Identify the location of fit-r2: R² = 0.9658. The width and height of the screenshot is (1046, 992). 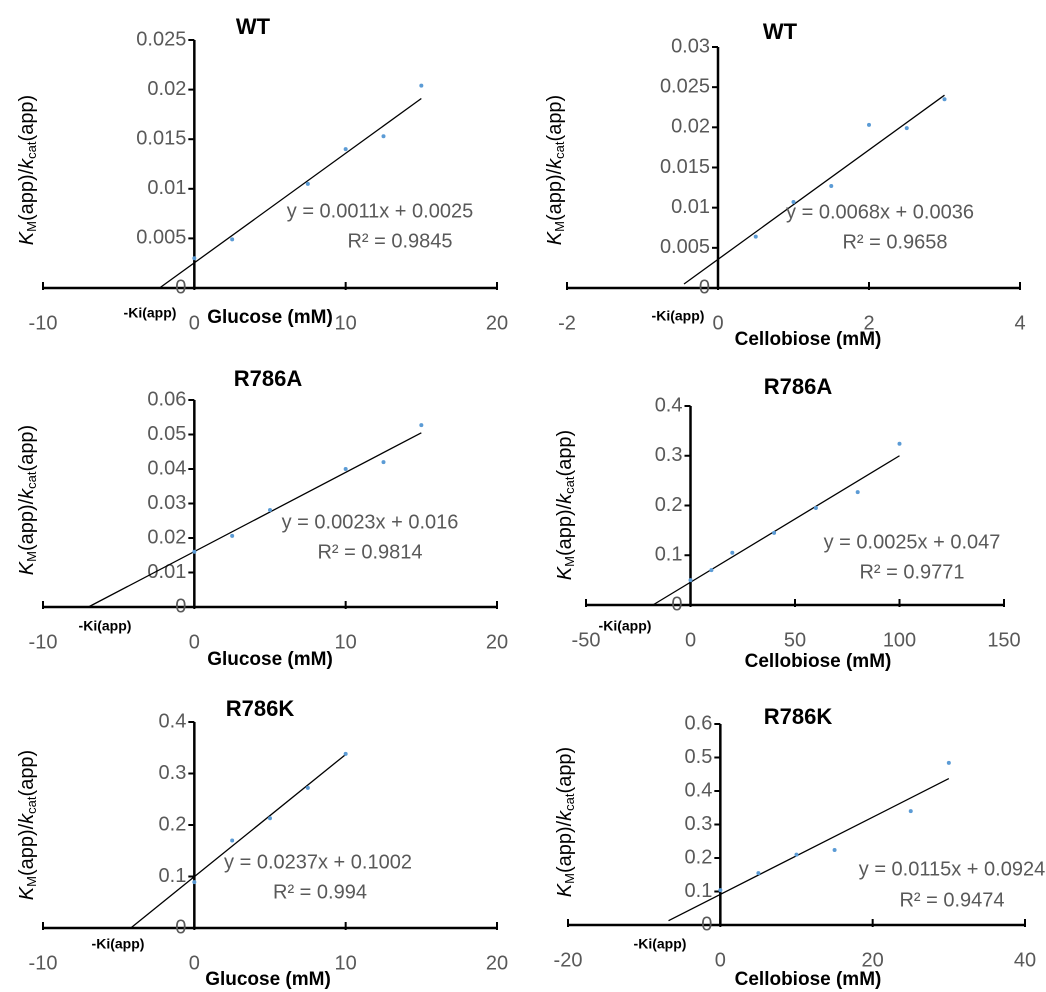
(894, 242).